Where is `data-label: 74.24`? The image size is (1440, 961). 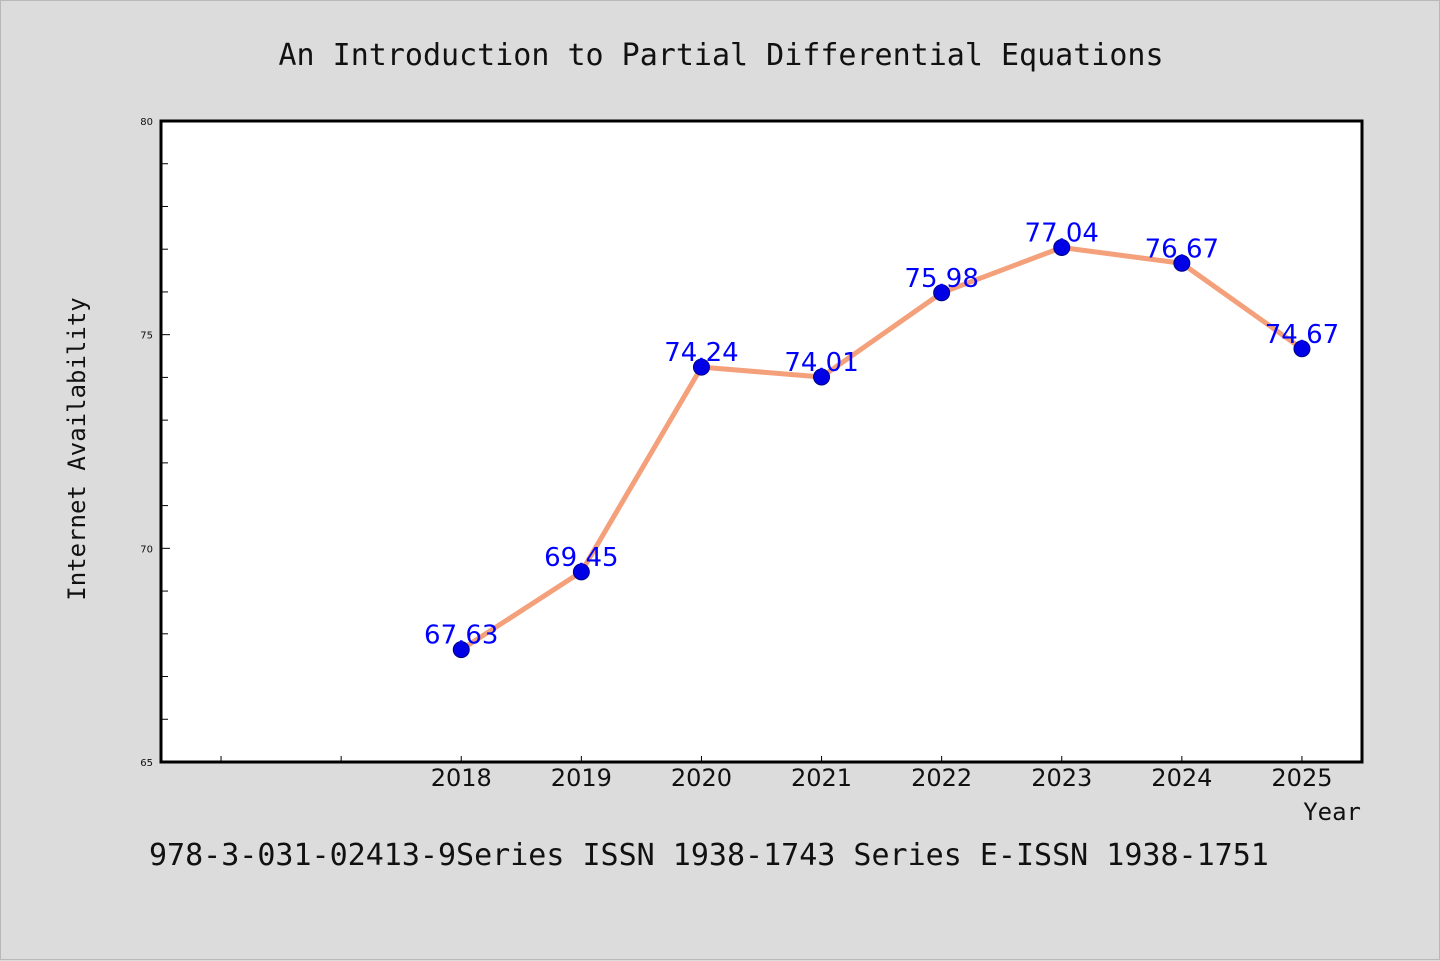 data-label: 74.24 is located at coordinates (701, 353).